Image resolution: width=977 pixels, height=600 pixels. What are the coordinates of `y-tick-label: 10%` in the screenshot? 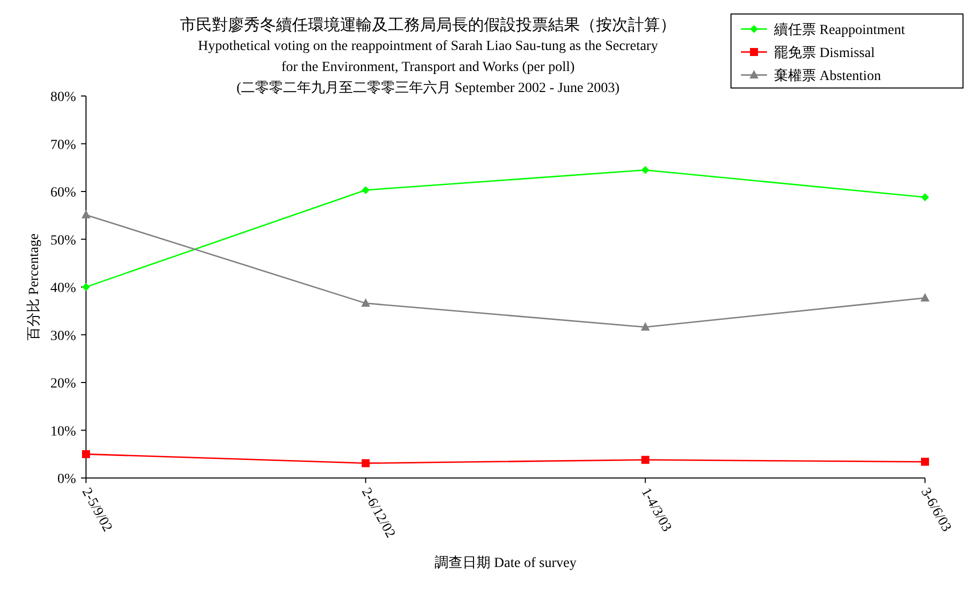 It's located at (63, 432).